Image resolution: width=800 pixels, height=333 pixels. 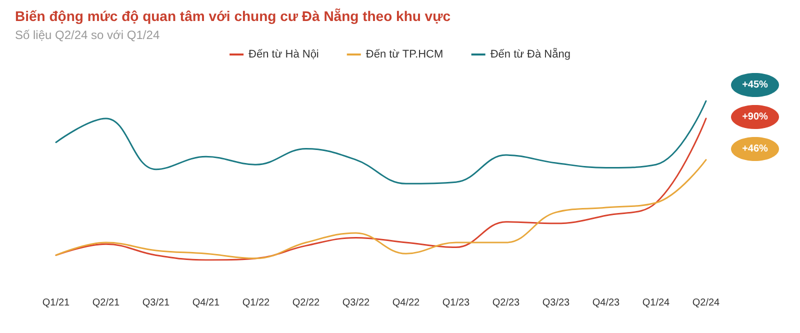 What do you see at coordinates (356, 303) in the screenshot?
I see `x-tick-label: Q3/22` at bounding box center [356, 303].